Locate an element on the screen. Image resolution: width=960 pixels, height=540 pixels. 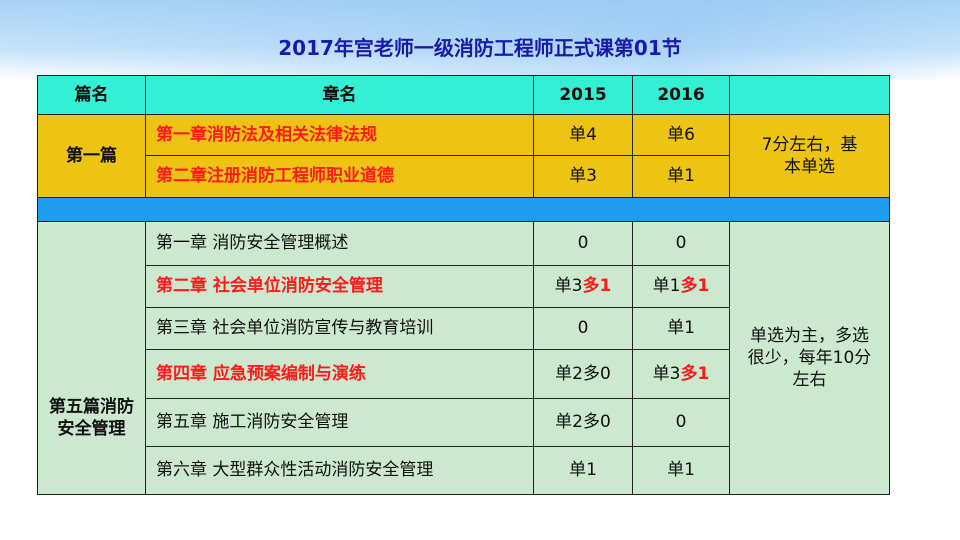
chapter-name: 第四章 应急预案编制与演练 is located at coordinates (339, 374).